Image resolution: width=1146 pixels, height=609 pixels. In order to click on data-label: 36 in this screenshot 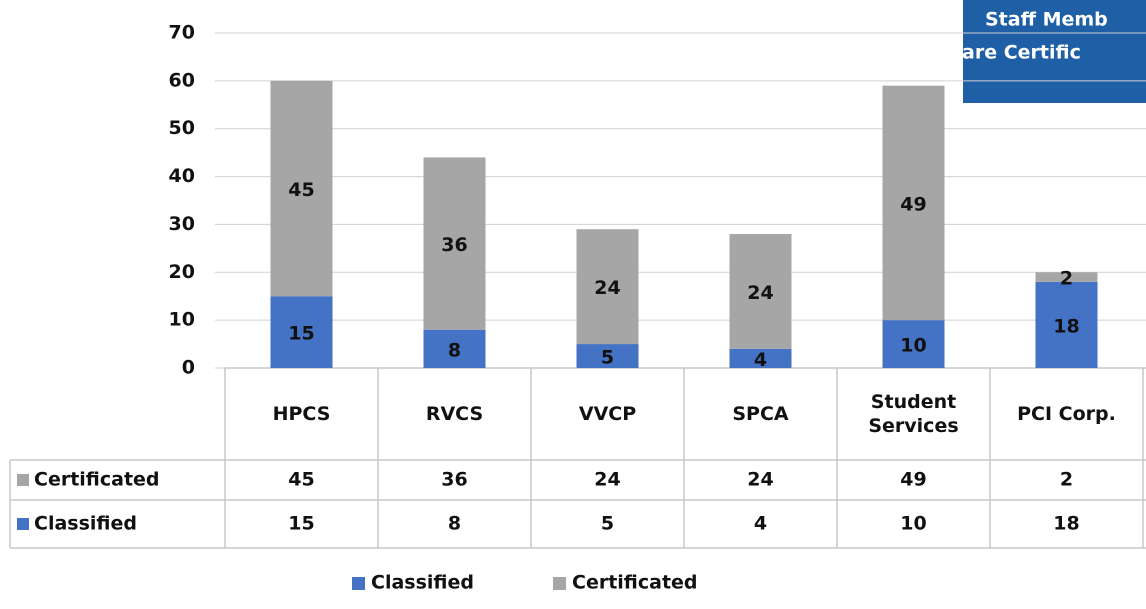, I will do `click(454, 245)`.